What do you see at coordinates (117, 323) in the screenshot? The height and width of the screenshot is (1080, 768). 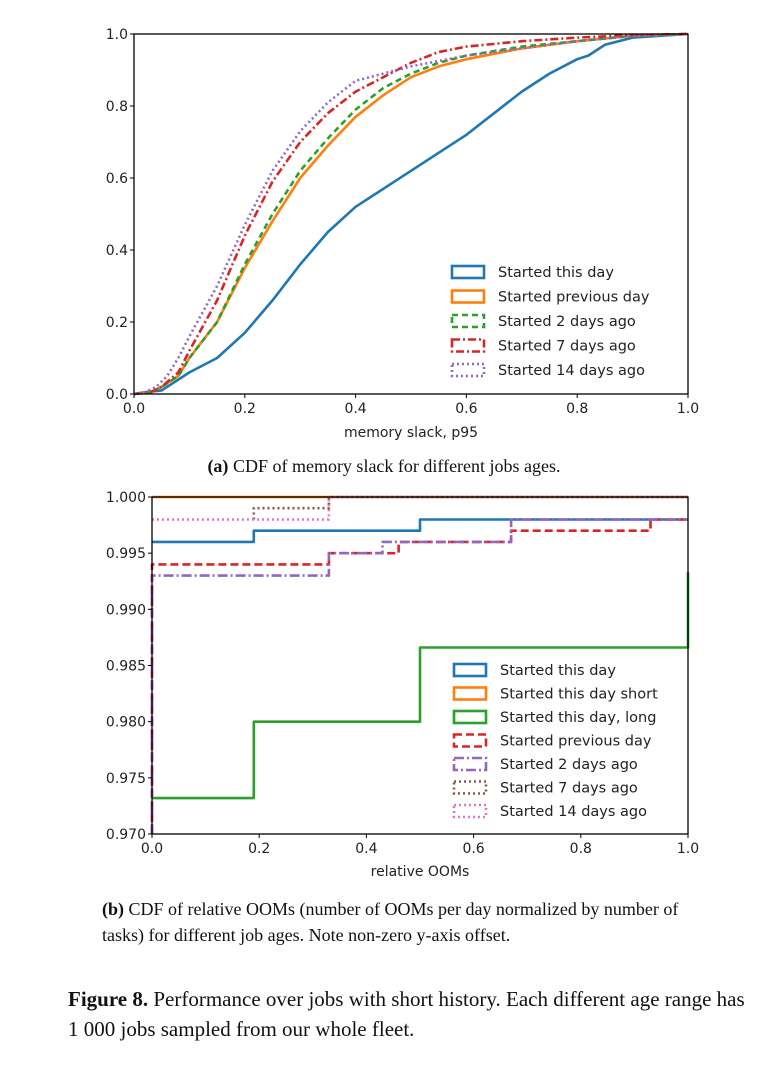 I see `y-tick-label: 0.2` at bounding box center [117, 323].